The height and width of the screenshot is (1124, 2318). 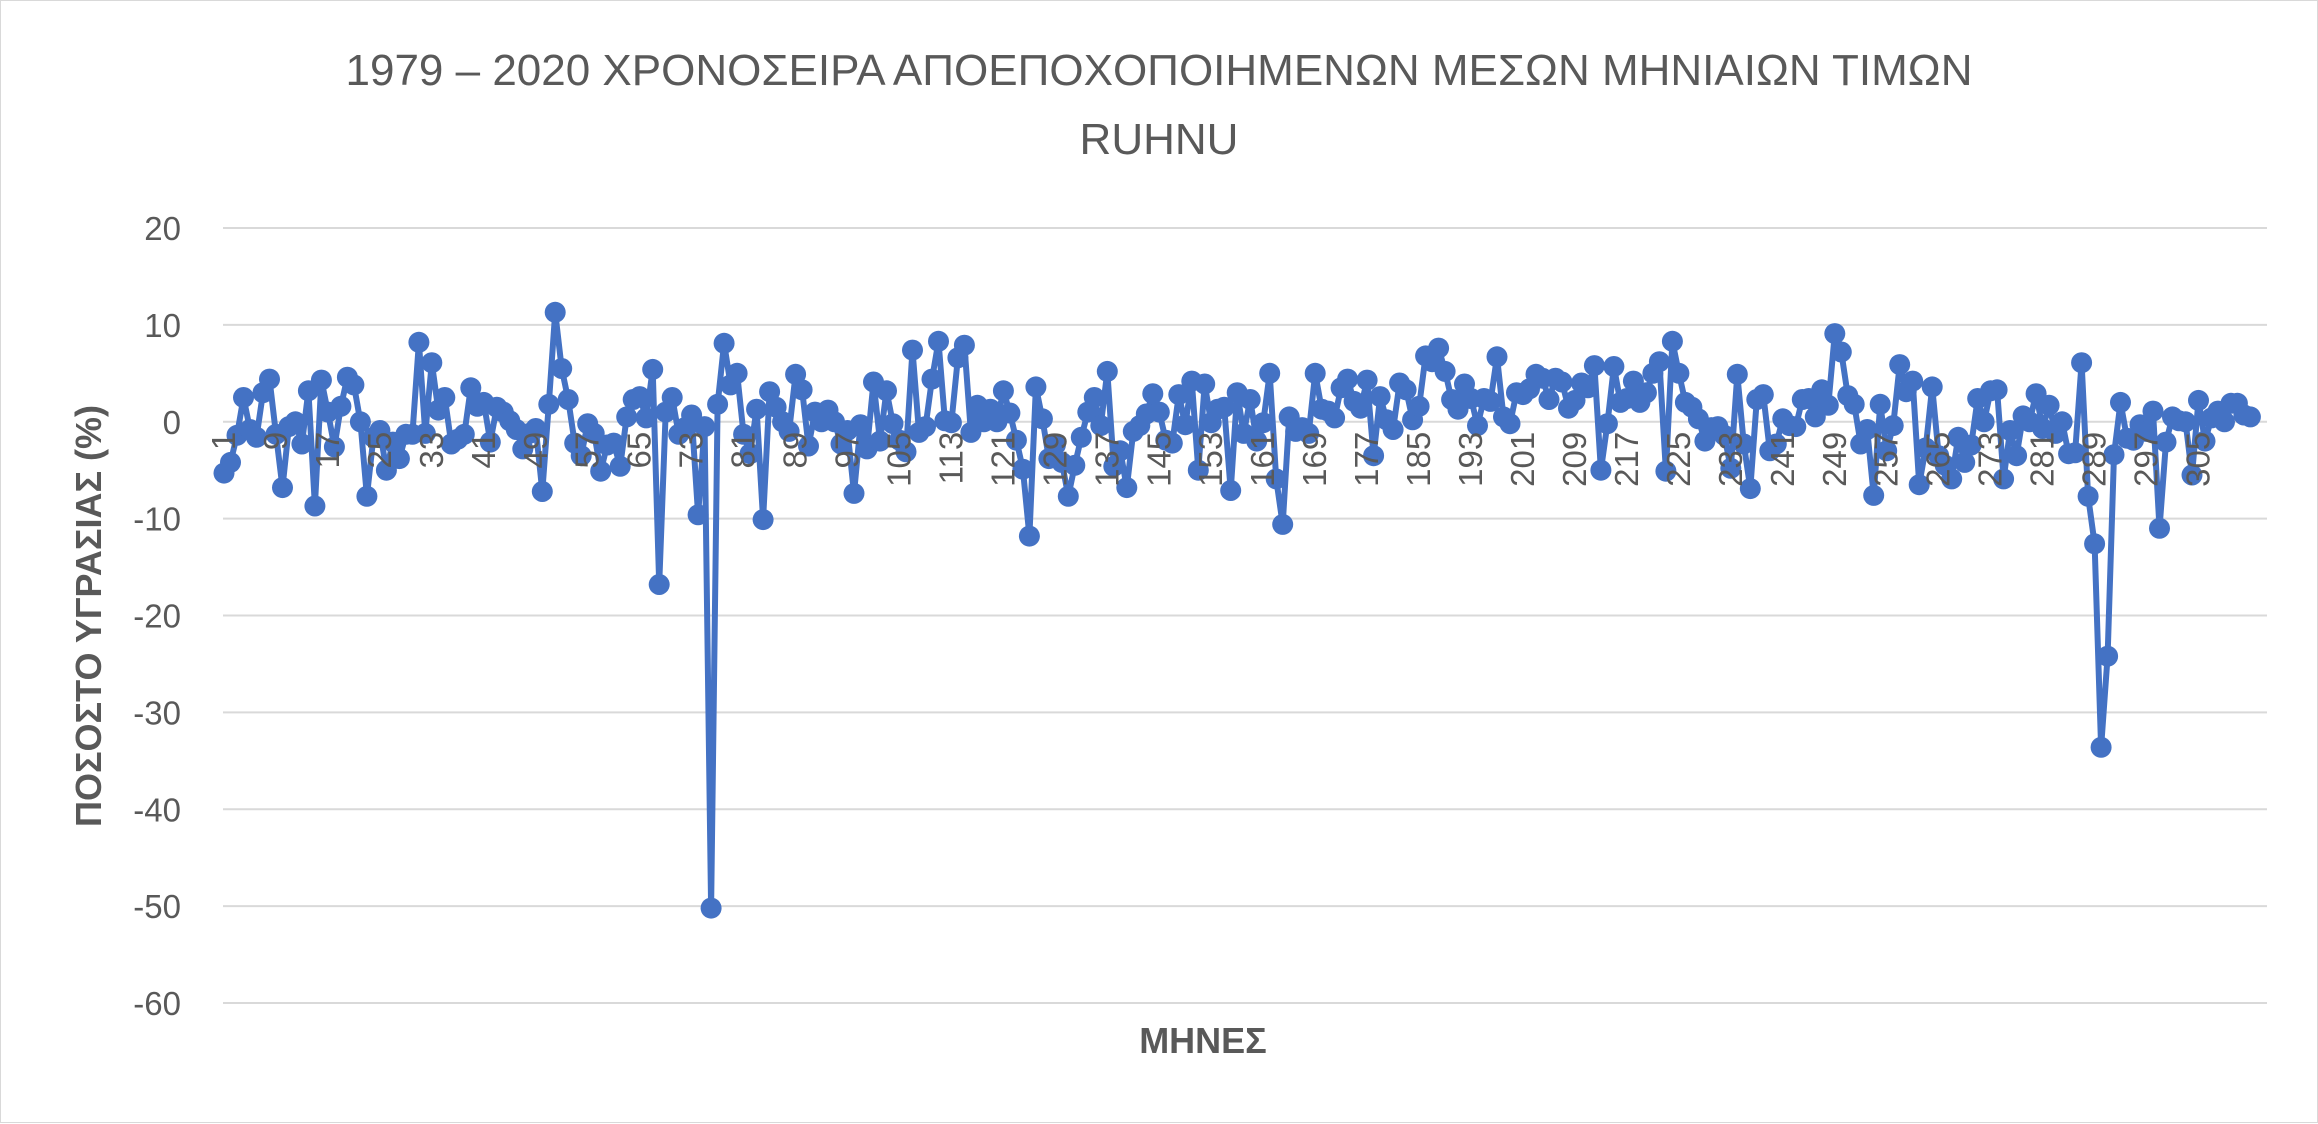 What do you see at coordinates (2146, 459) in the screenshot?
I see `x-tick-label: 297` at bounding box center [2146, 459].